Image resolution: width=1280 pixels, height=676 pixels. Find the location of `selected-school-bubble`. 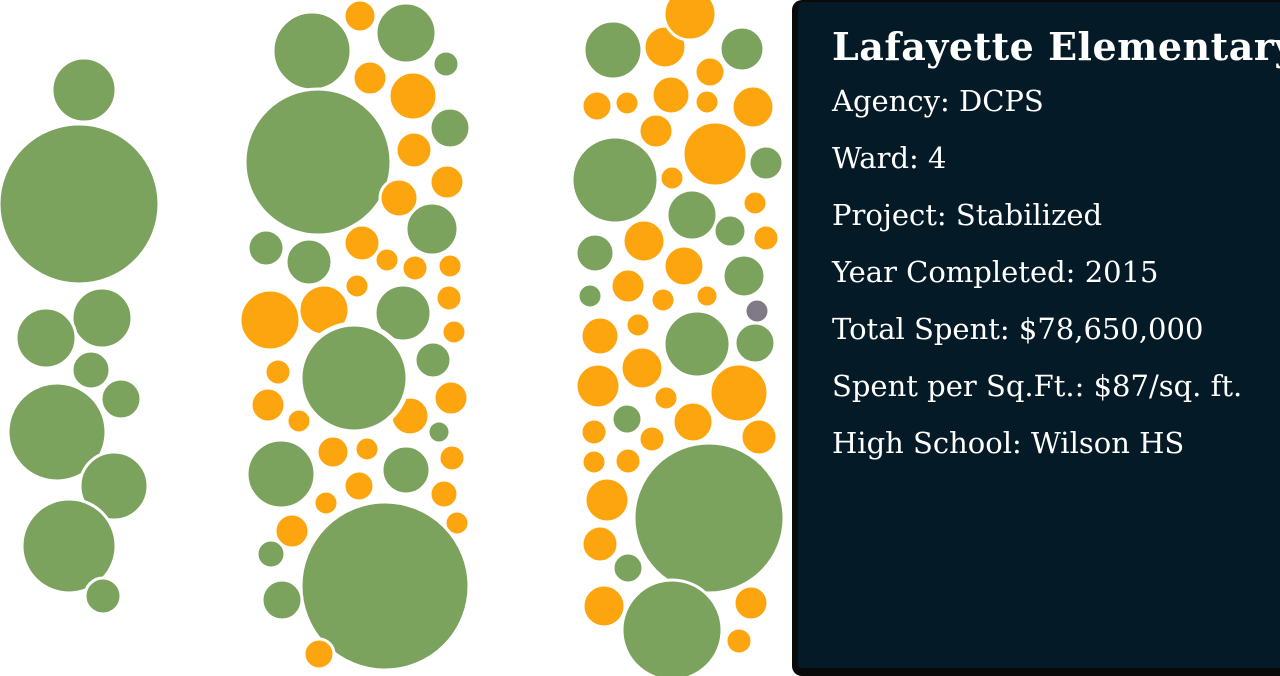

selected-school-bubble is located at coordinates (354, 378).